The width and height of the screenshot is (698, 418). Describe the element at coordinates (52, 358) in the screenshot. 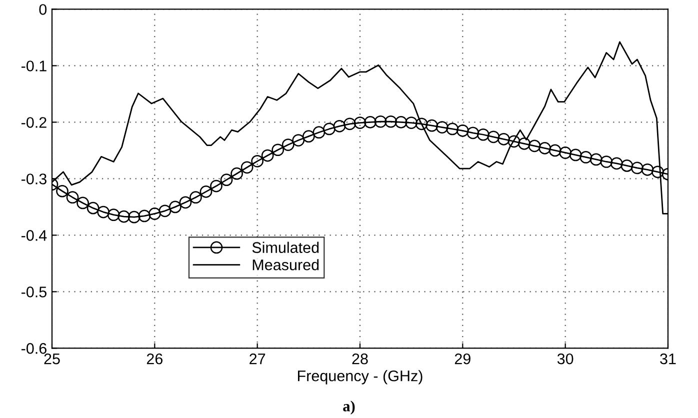

I see `x-tick-label: 25` at that location.